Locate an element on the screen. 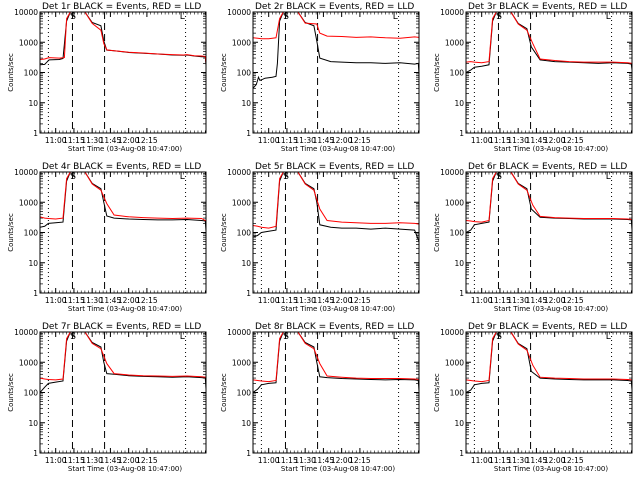  panel-title: Det 2r BLACK = Events, RED = LLD is located at coordinates (334, 7).